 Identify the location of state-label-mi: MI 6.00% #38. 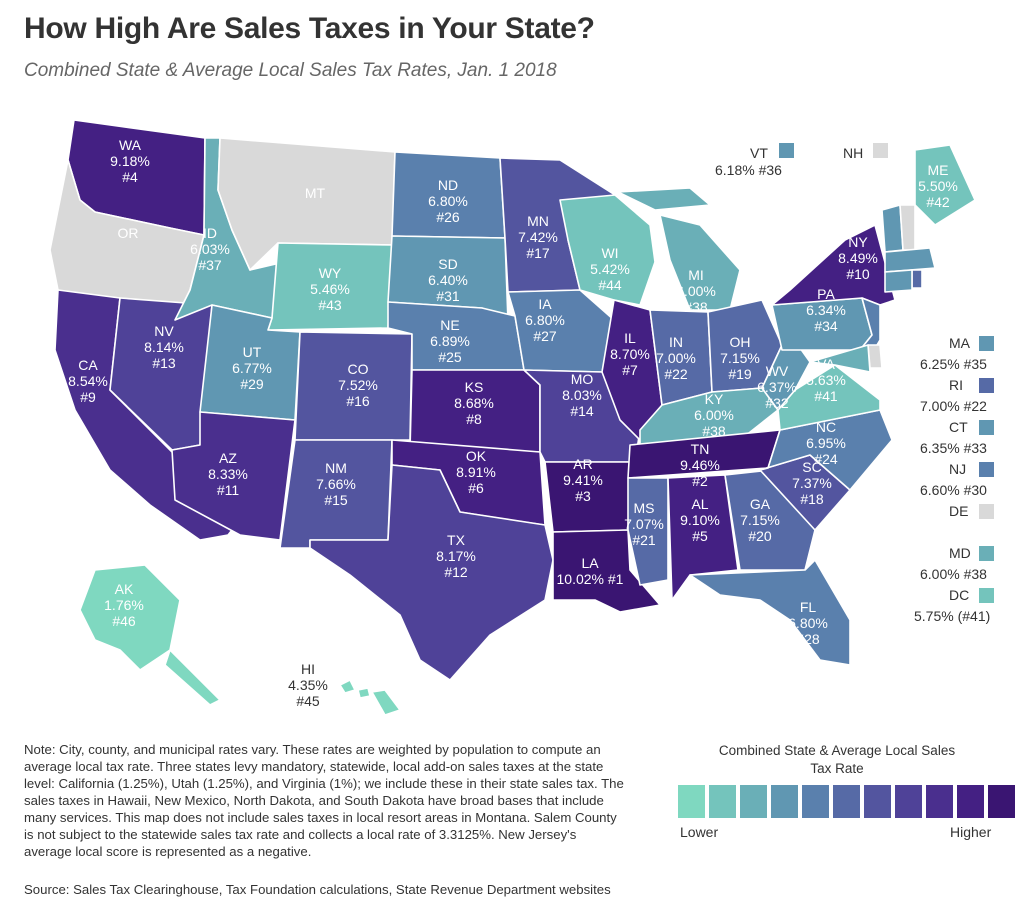
(696, 291).